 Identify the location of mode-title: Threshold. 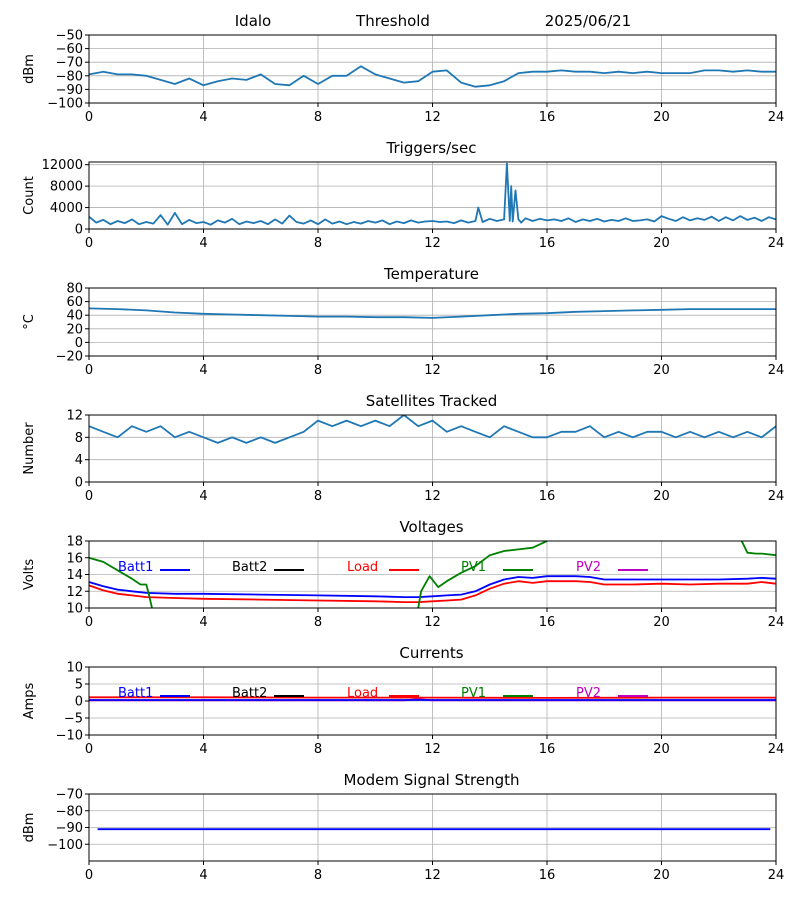
(392, 21).